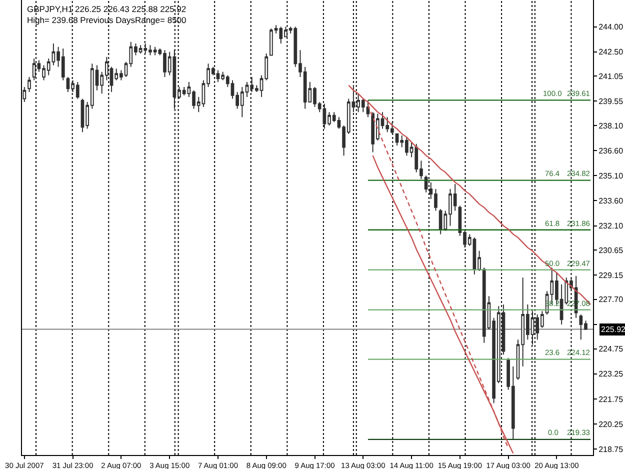  What do you see at coordinates (107, 20) in the screenshot?
I see `text: High= 239.68 Previous DaysRange= 8500` at bounding box center [107, 20].